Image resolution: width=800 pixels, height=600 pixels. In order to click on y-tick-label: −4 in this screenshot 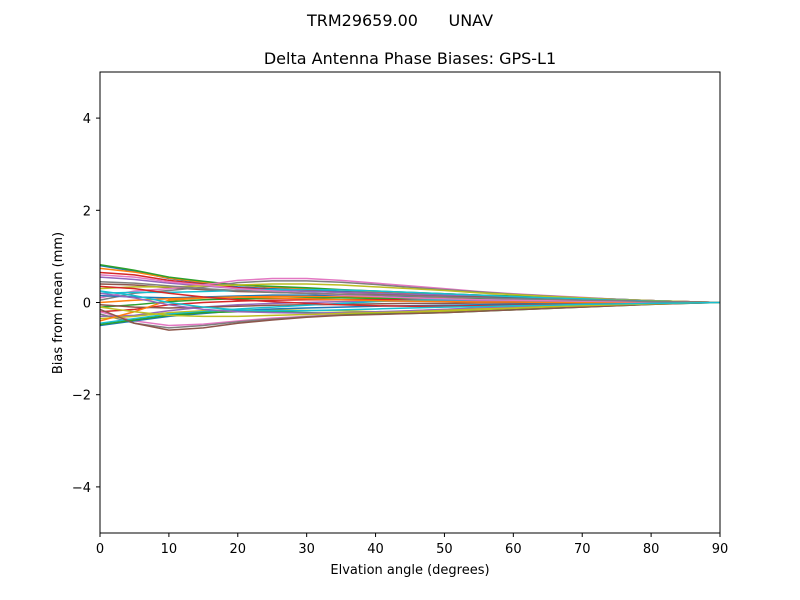, I will do `click(81, 488)`.